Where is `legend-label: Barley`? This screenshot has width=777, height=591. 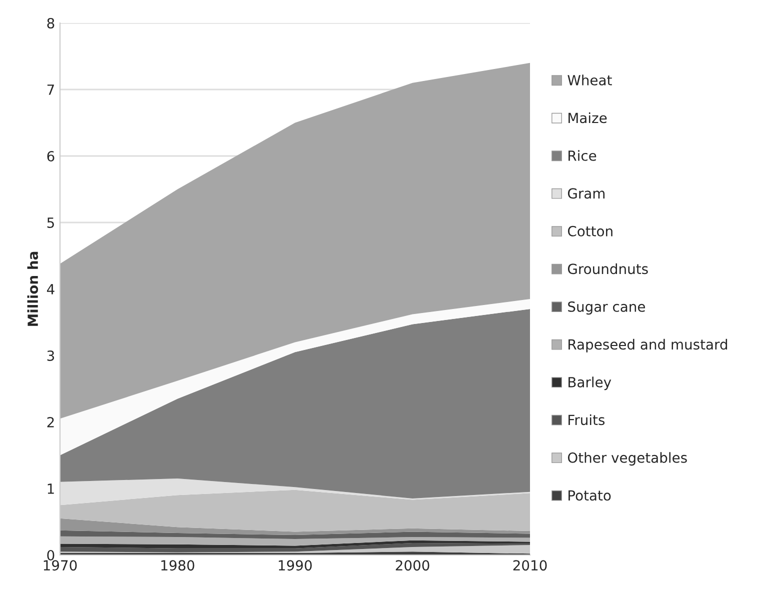 legend-label: Barley is located at coordinates (590, 383).